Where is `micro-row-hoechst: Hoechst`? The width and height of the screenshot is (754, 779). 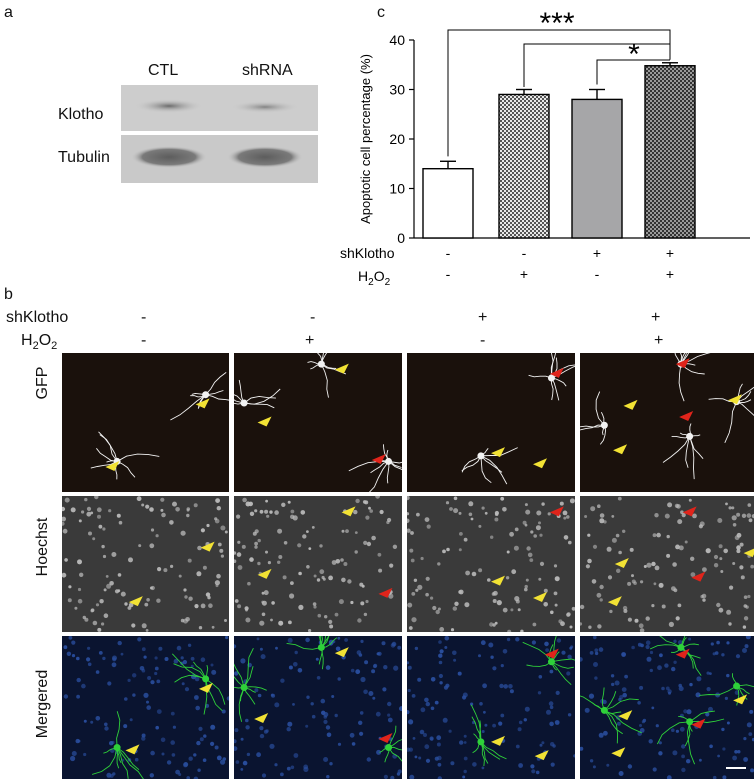 micro-row-hoechst: Hoechst is located at coordinates (42, 547).